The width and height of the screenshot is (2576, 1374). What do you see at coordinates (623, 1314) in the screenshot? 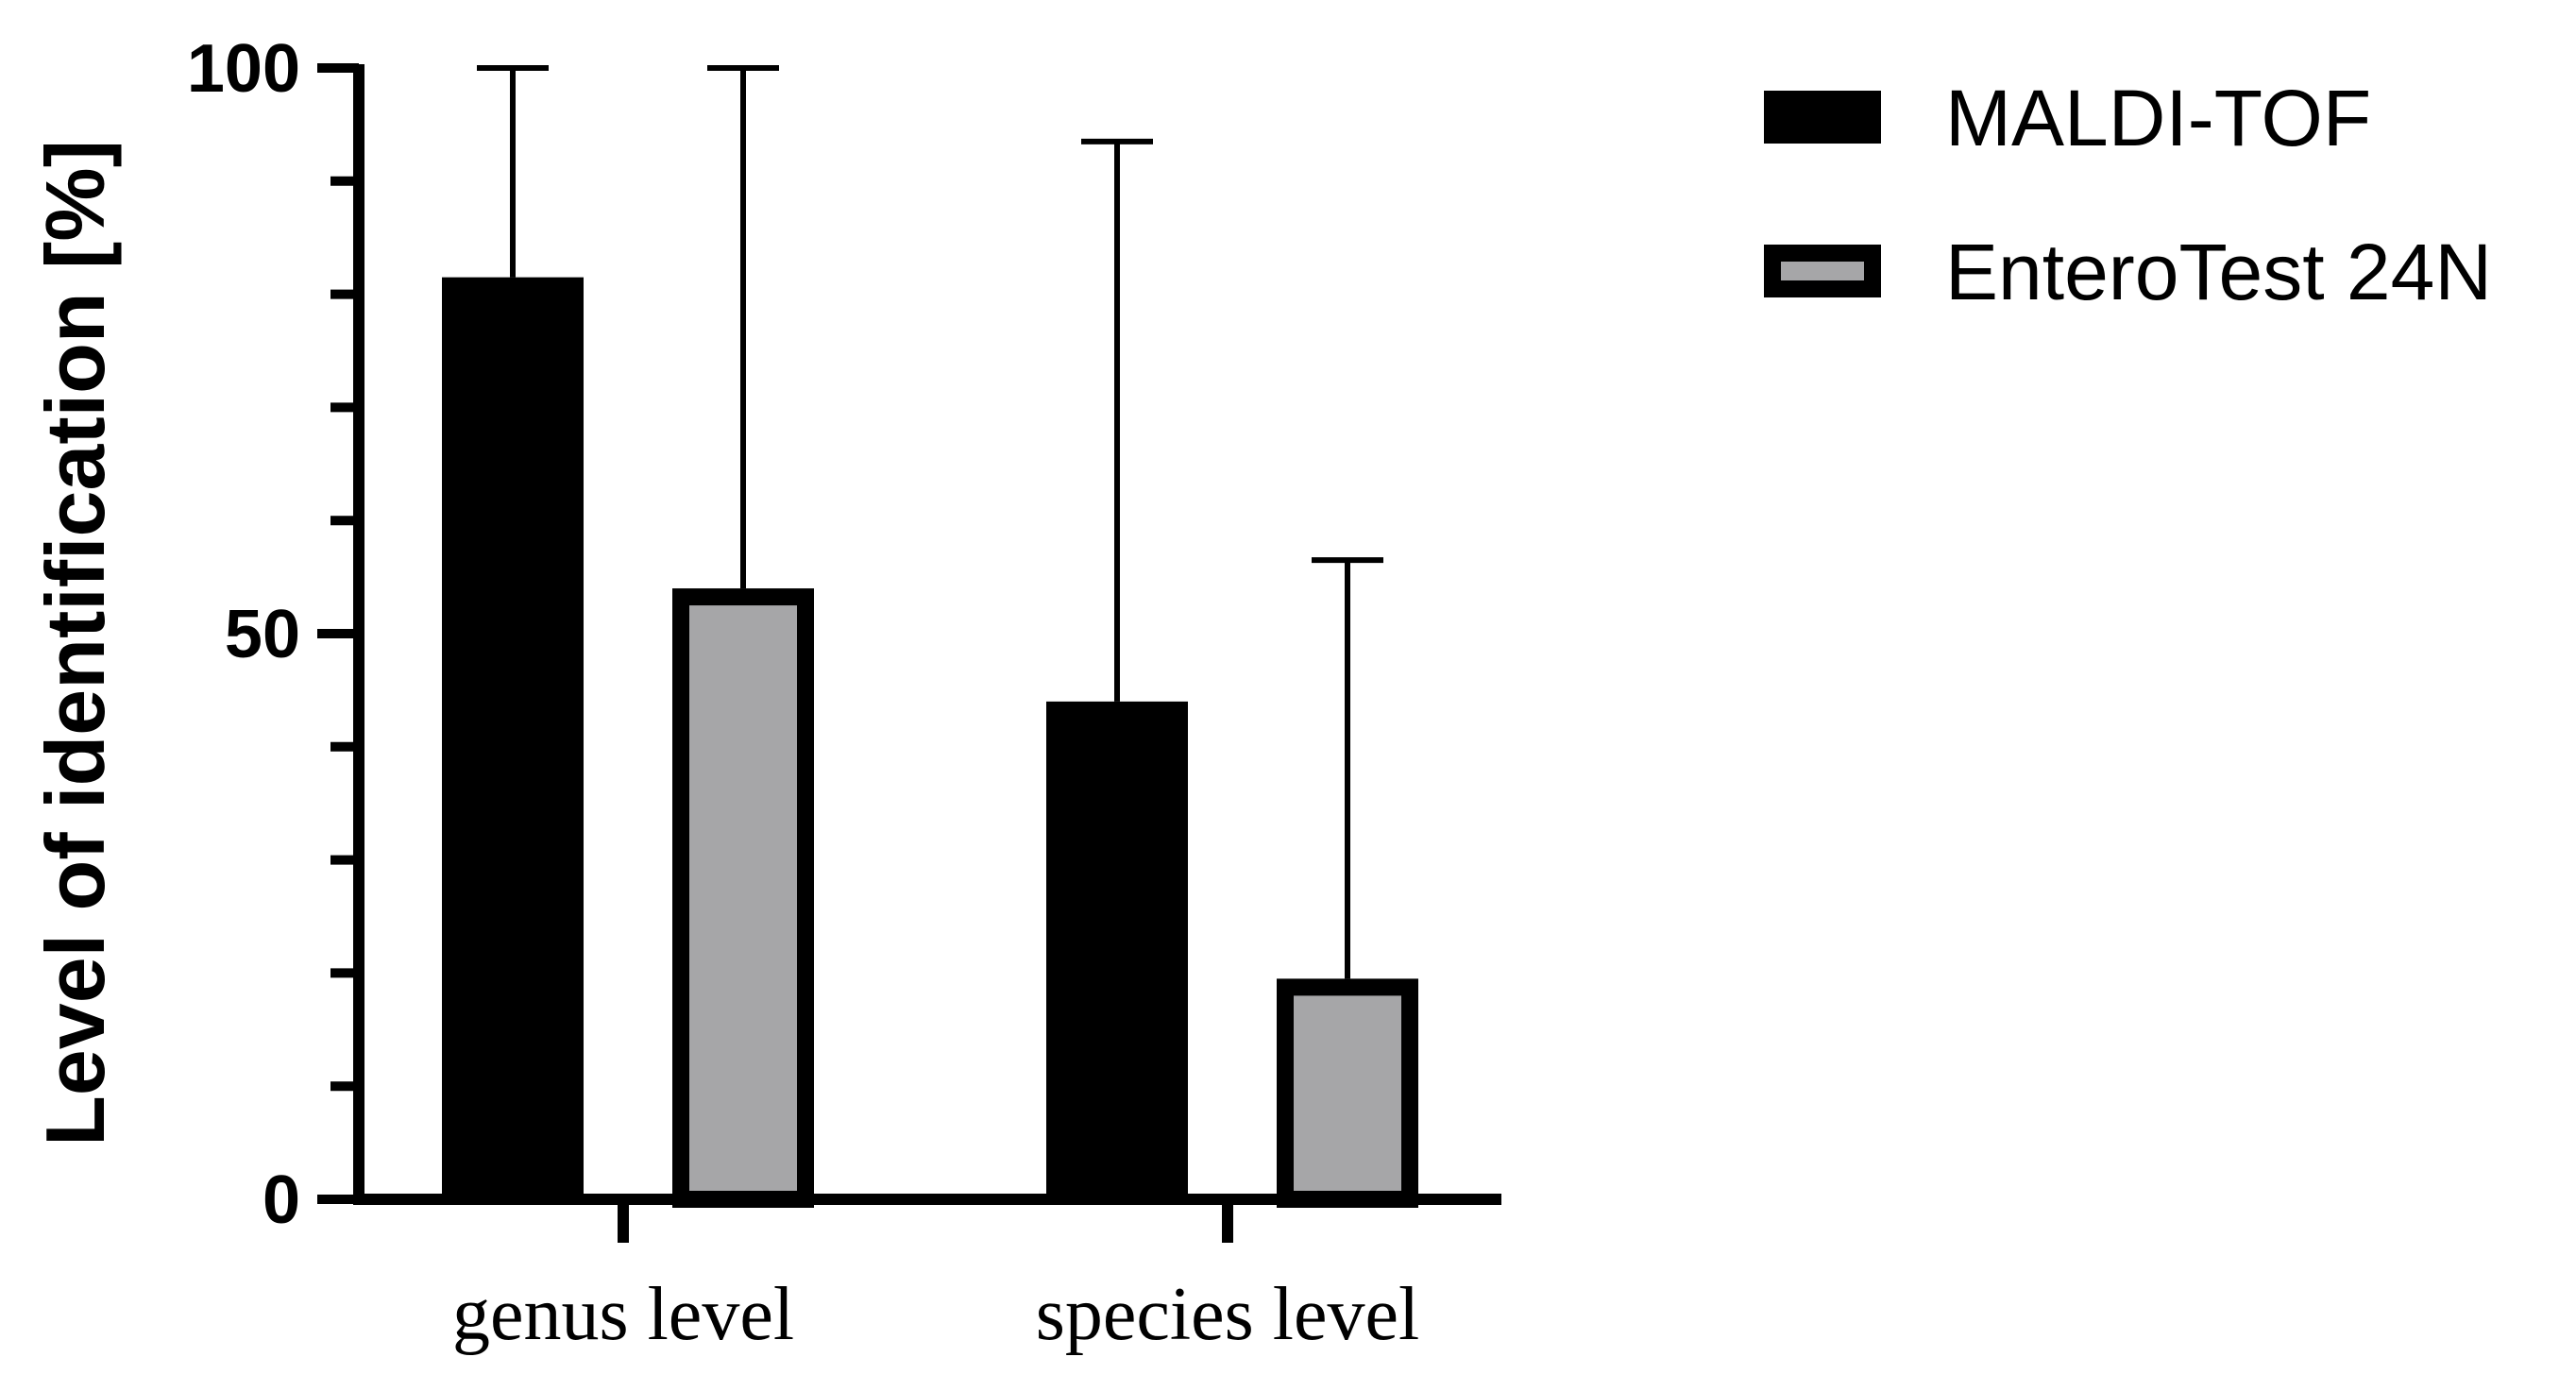
I see `x-tick-label: genus level` at bounding box center [623, 1314].